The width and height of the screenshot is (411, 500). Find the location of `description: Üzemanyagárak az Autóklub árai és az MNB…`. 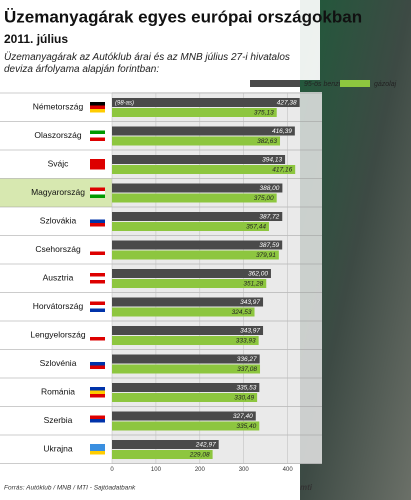

description: Üzemanyagárak az Autóklub árai és az MNB… is located at coordinates (147, 63).